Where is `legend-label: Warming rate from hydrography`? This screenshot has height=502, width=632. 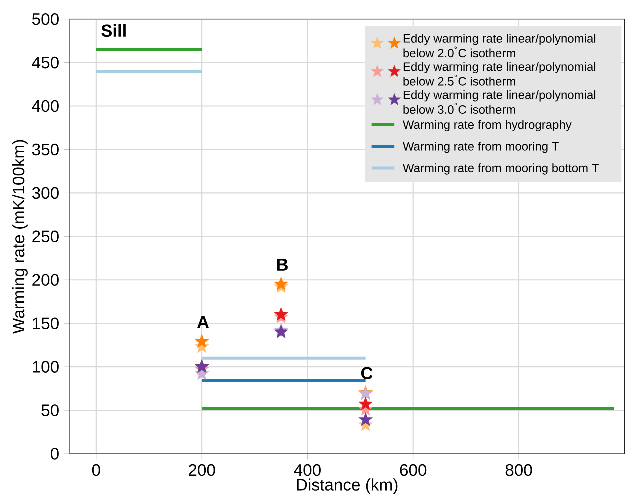 legend-label: Warming rate from hydrography is located at coordinates (487, 126).